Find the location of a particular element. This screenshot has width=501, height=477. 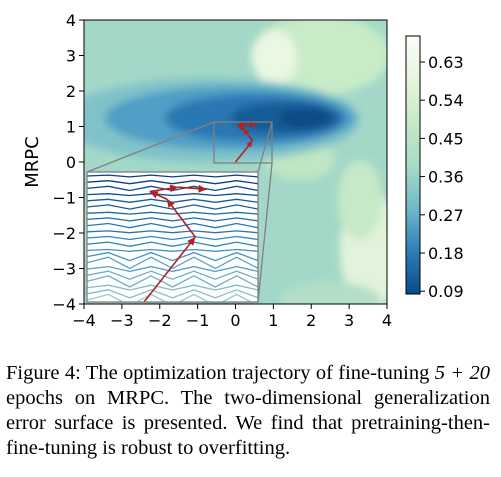

y-tick-label: −1 is located at coordinates (64, 198).